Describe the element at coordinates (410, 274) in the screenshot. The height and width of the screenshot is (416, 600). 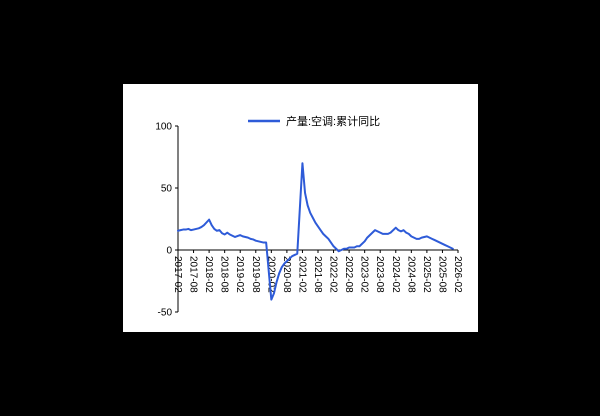
I see `x-tick-label: 2024-08` at that location.